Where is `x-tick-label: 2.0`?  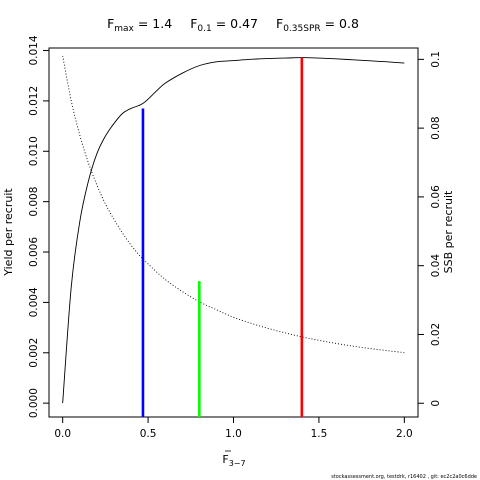 x-tick-label: 2.0 is located at coordinates (404, 434).